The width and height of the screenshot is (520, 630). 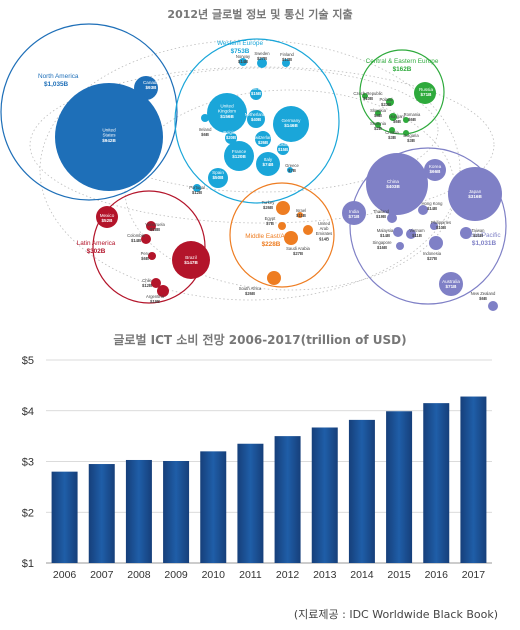 I want to click on country-name-label: Spain, so click(x=218, y=172).